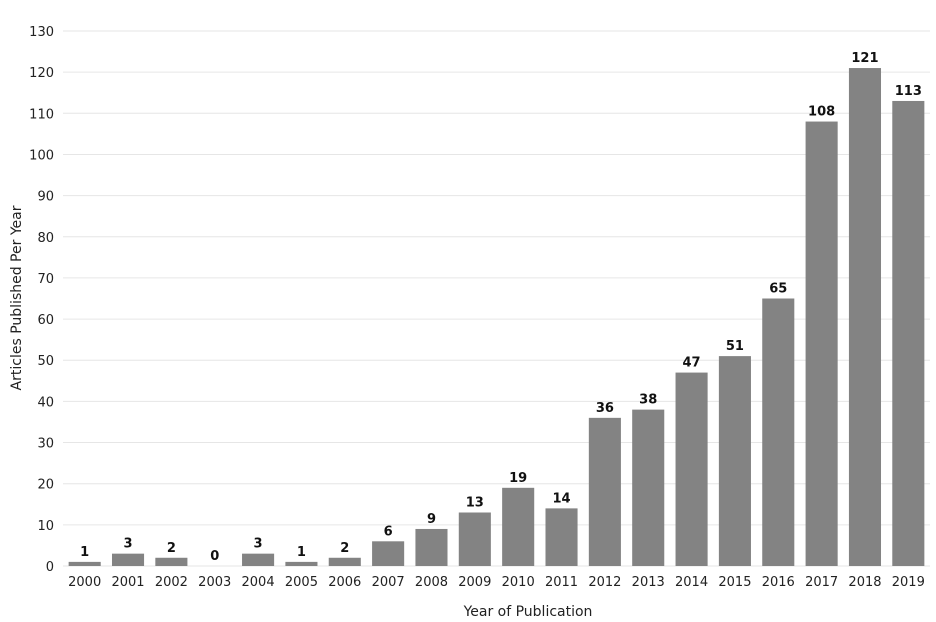 This screenshot has height=622, width=936. What do you see at coordinates (474, 582) in the screenshot?
I see `x-tick-label-2009: 2009` at bounding box center [474, 582].